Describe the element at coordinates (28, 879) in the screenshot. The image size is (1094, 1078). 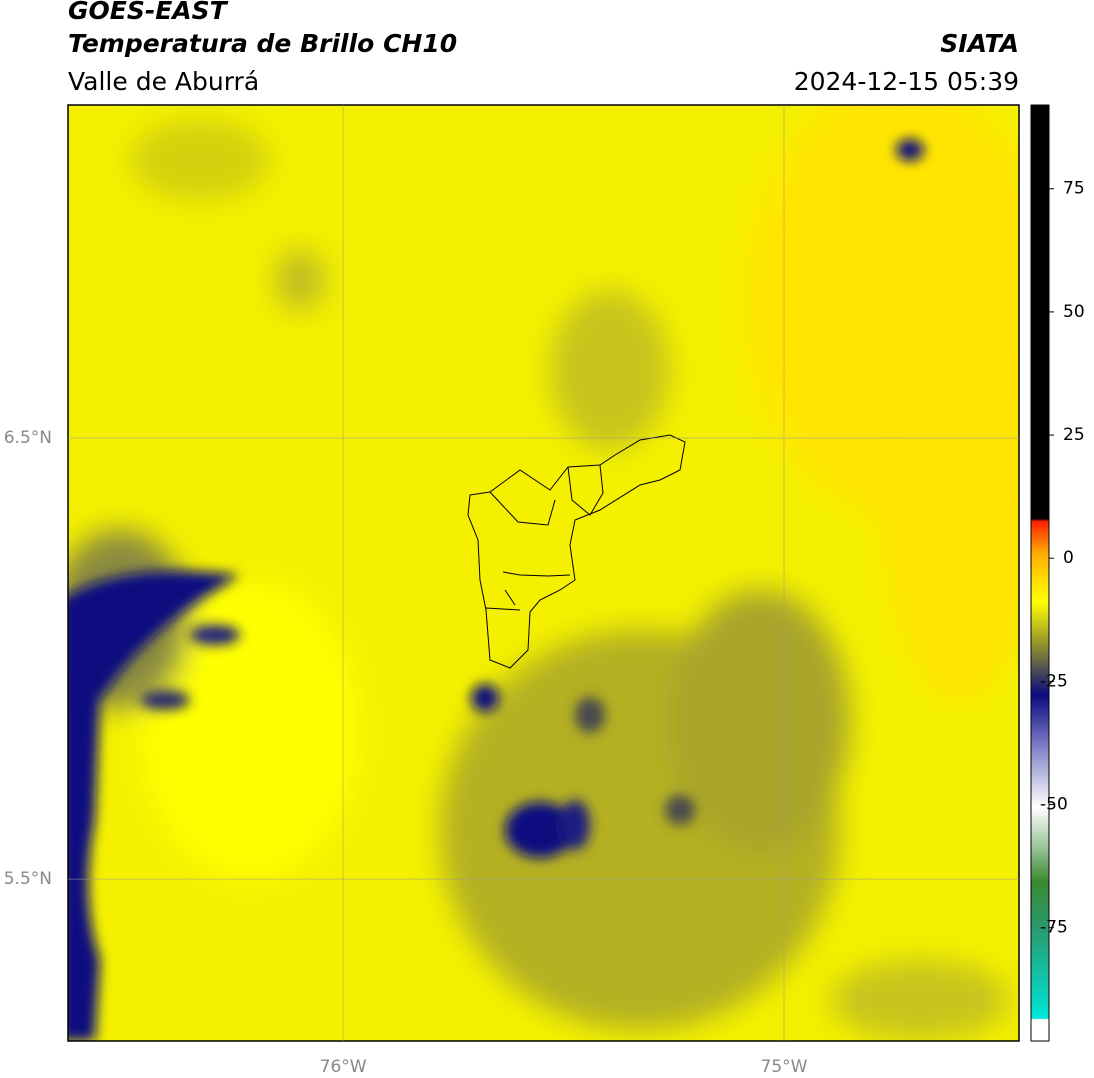
I see `lat-tick-label: 5.5°N` at that location.